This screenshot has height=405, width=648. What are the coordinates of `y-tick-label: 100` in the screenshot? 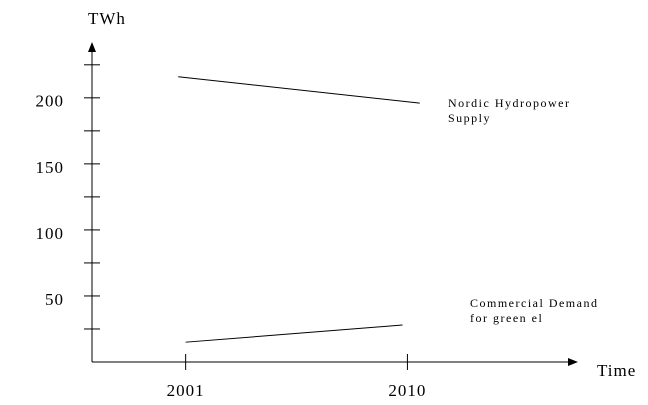 It's located at (50, 233).